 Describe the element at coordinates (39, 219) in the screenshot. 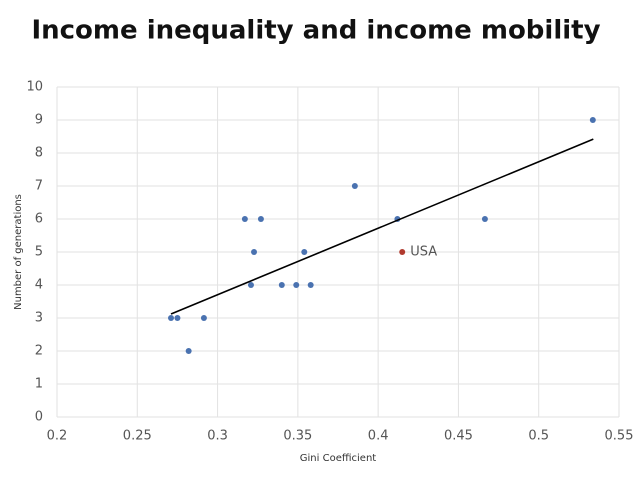

I see `y-tick-label: 6` at that location.